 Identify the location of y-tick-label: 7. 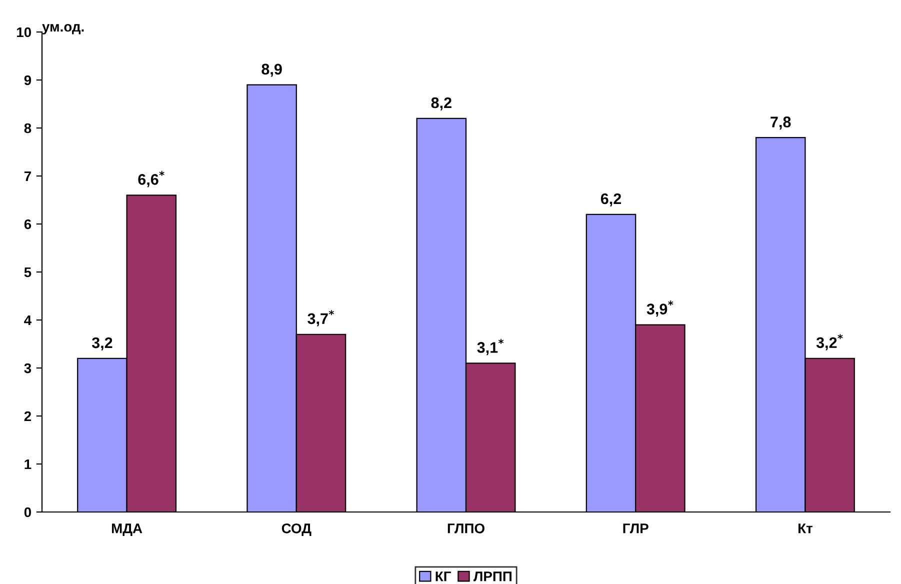
(27, 176).